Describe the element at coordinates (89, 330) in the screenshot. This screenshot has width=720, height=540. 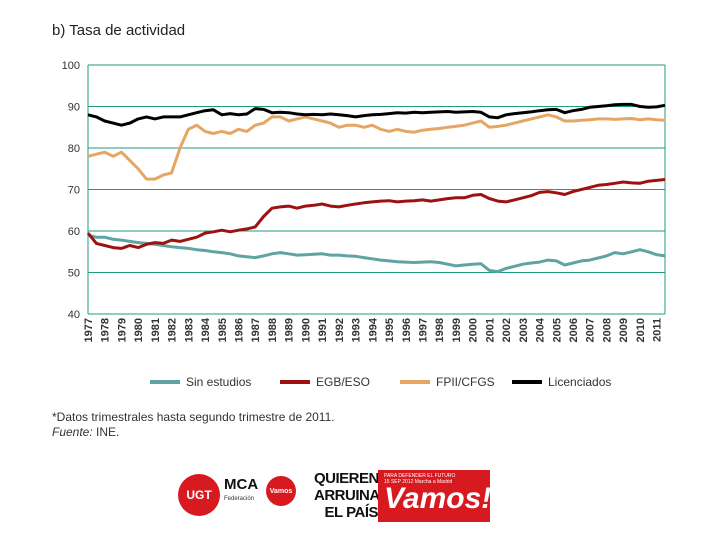
I see `x-tick-label: 1977` at that location.